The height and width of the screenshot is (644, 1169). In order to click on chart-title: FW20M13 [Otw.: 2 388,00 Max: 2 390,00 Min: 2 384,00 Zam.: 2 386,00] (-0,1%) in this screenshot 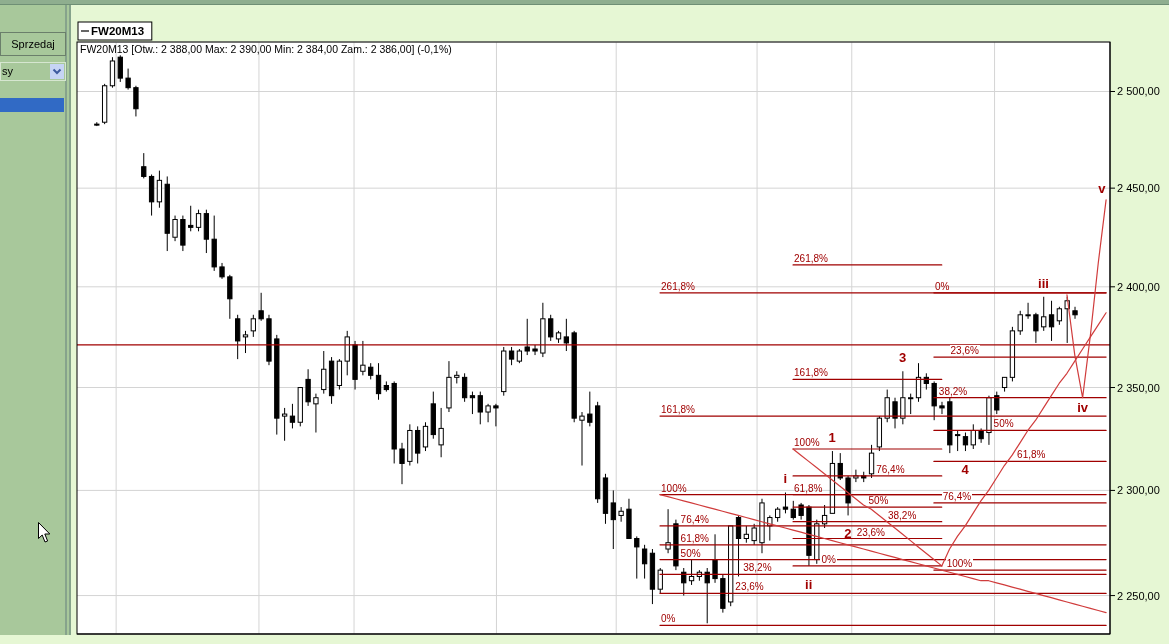, I will do `click(266, 49)`.